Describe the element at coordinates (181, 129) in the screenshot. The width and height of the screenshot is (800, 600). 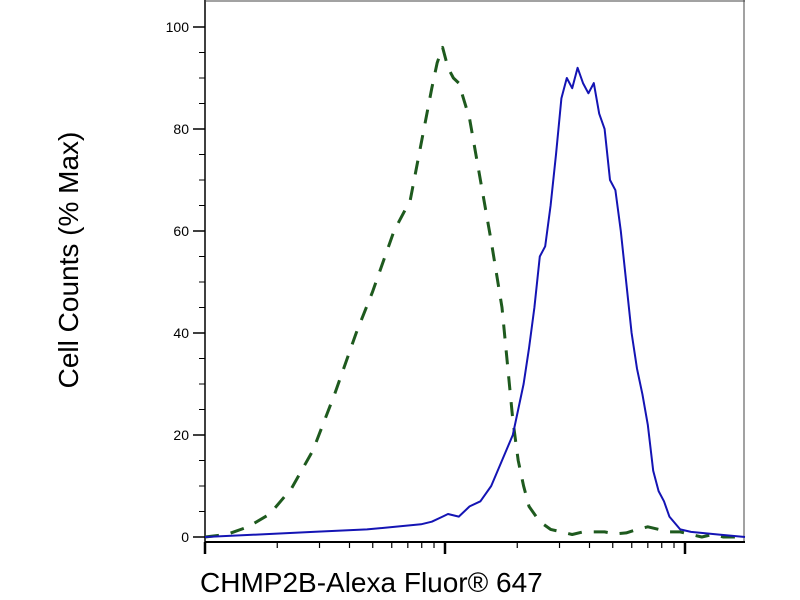
I see `y-tick-label: 80` at that location.